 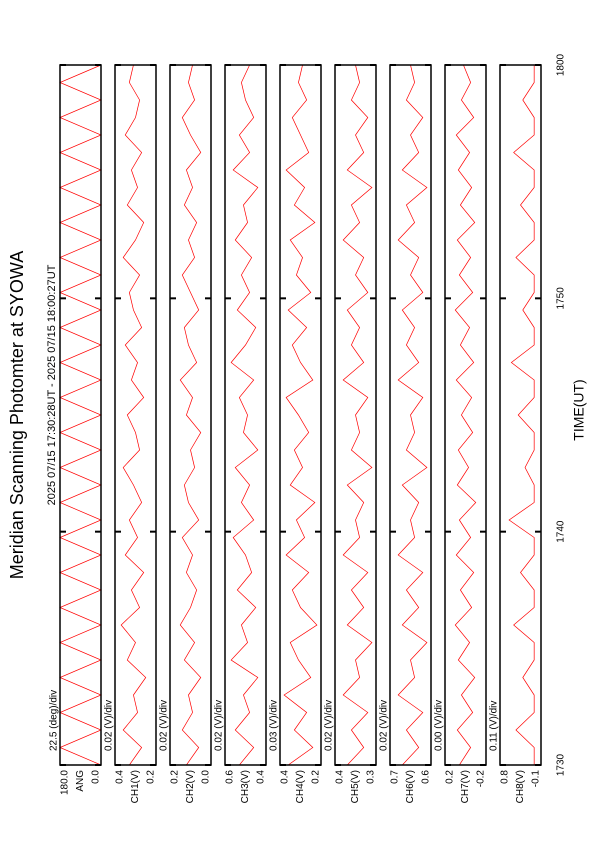 I want to click on x-tick-label: 1730, so click(x=561, y=764).